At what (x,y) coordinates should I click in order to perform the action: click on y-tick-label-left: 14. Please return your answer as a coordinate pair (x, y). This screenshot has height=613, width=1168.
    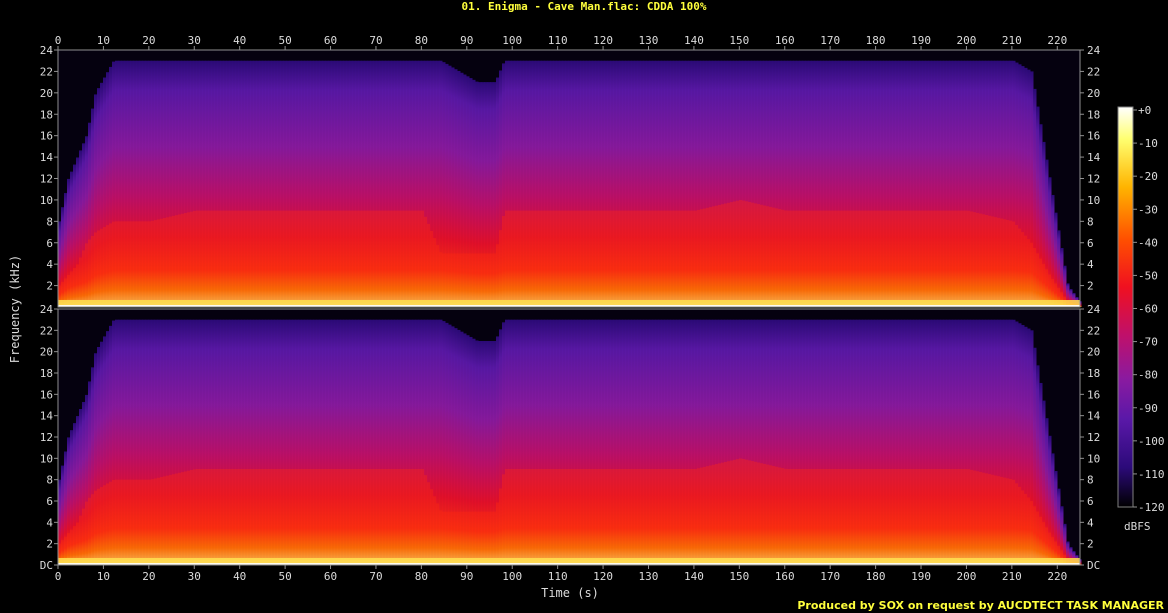
    Looking at the image, I should click on (47, 157).